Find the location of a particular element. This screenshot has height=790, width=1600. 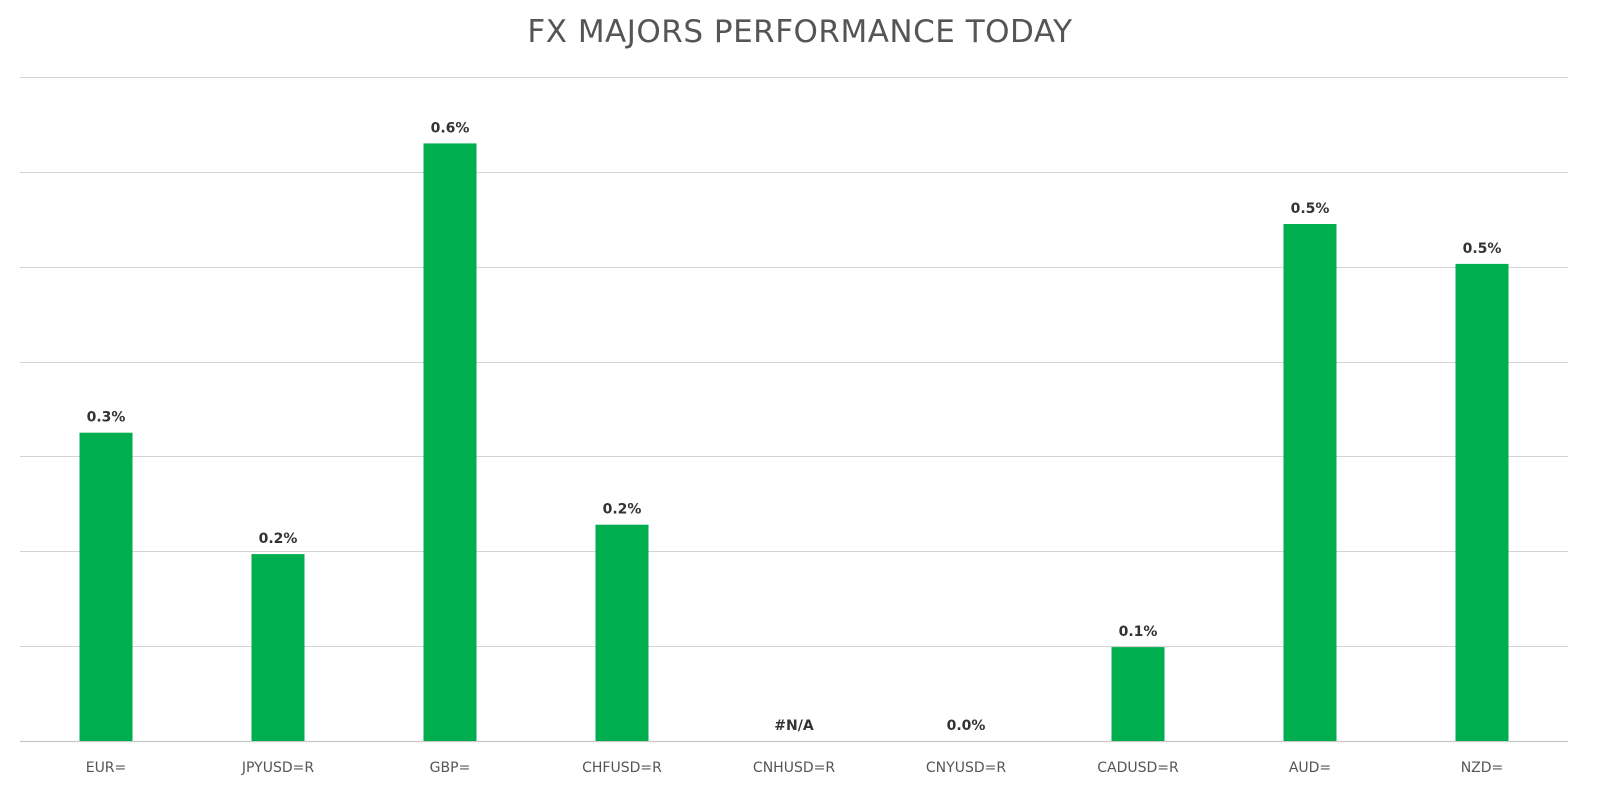

category-label: AUD= is located at coordinates (1310, 768).